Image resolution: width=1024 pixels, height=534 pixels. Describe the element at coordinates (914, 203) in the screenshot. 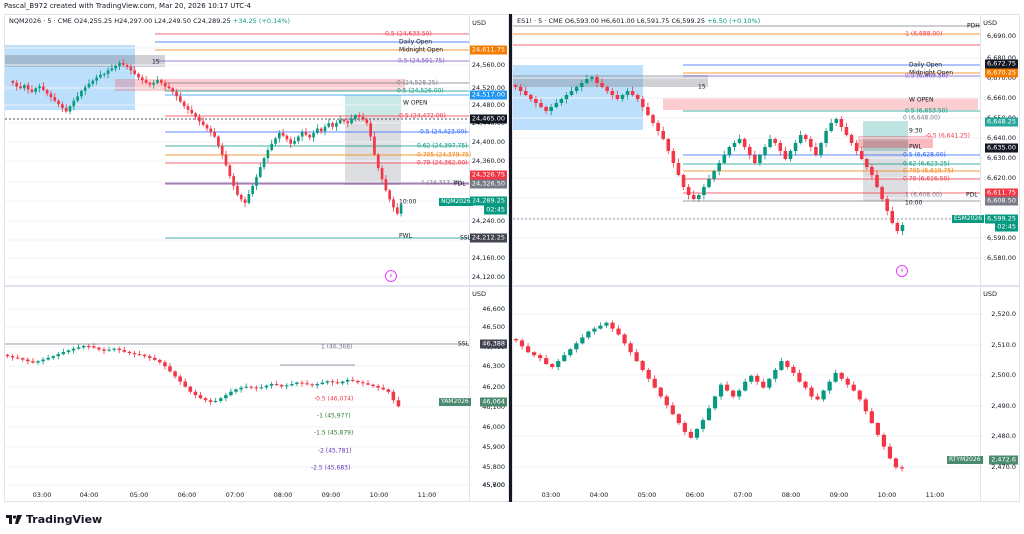

I see `level-label: 10:00` at that location.